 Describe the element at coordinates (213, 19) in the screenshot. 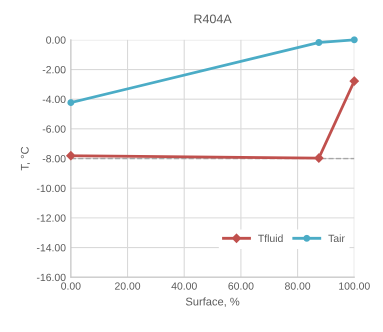

I see `chart-title: R404A` at that location.